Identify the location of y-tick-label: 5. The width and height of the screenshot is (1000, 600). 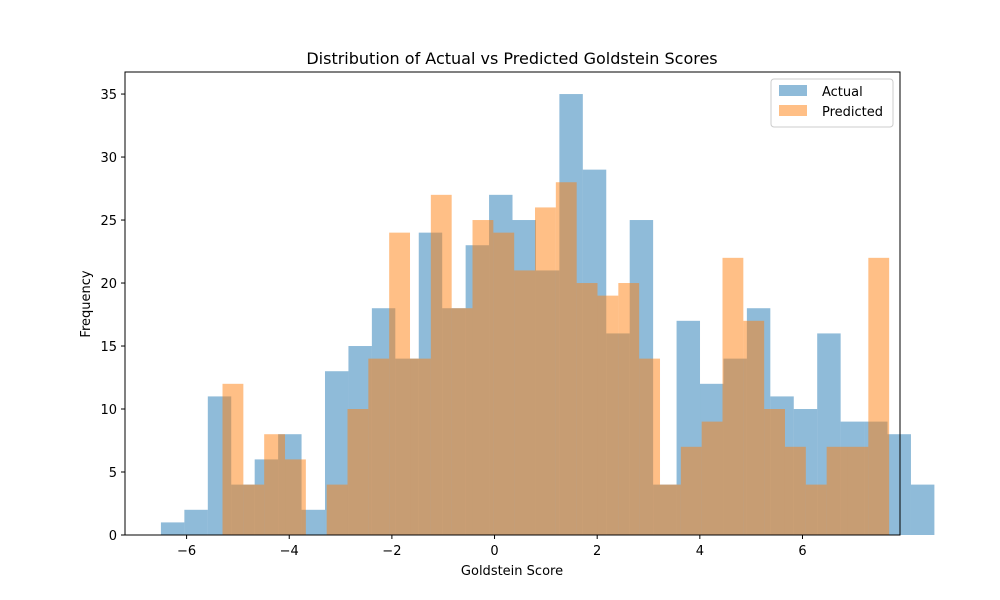
(113, 473).